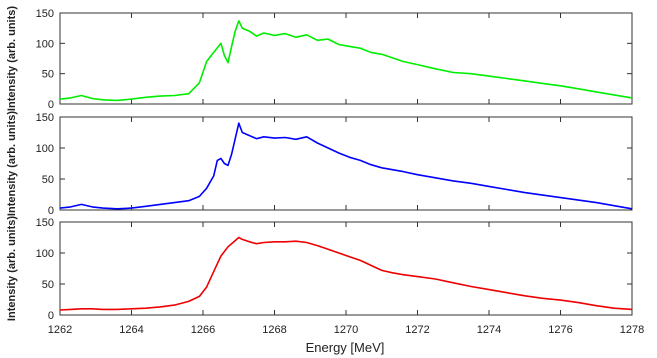 This screenshot has width=657, height=358. What do you see at coordinates (560, 330) in the screenshot?
I see `x-tick-label: 1276` at bounding box center [560, 330].